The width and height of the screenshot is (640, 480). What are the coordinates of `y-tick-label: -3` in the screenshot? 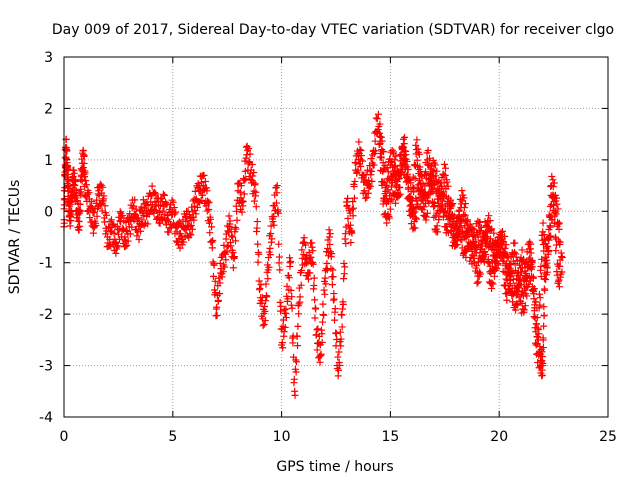 It's located at (46, 367).